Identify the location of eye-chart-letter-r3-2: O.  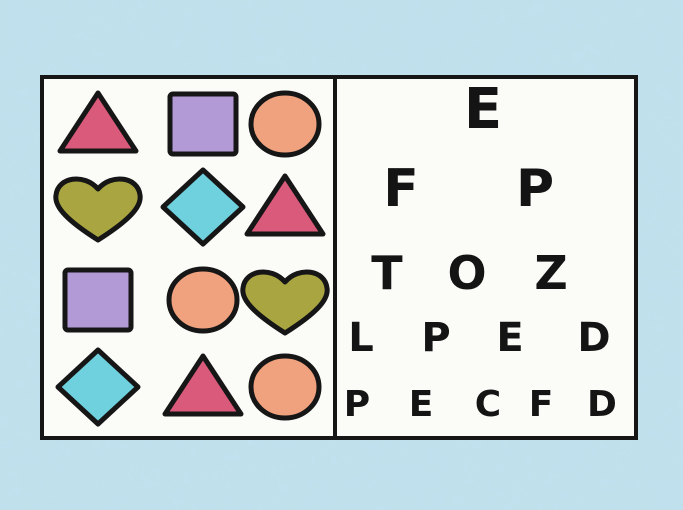
(467, 273).